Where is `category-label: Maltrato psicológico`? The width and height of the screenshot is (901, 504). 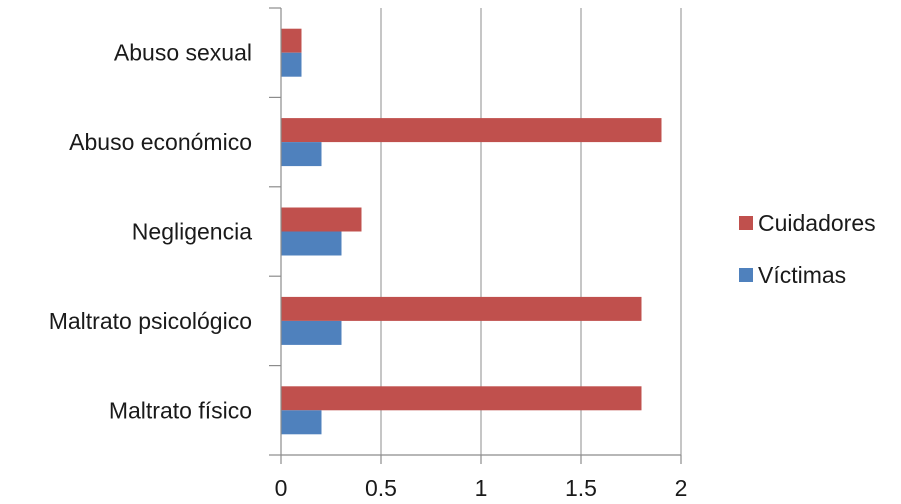
category-label: Maltrato psicológico is located at coordinates (150, 321).